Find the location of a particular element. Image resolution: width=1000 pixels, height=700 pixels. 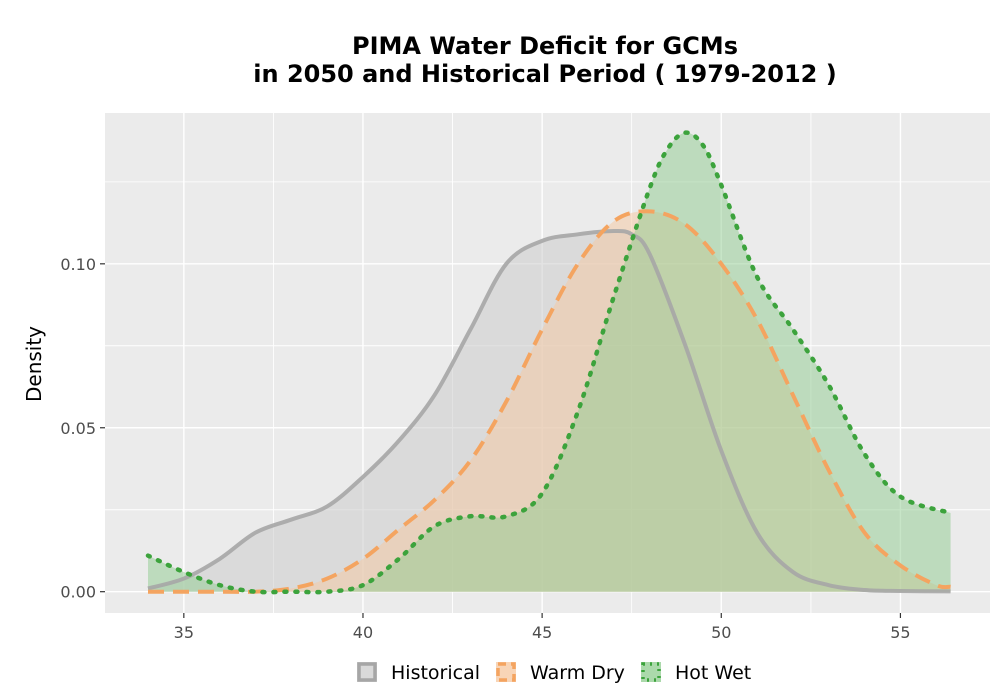

legend-swatch-border-warm-dry is located at coordinates (506, 672).